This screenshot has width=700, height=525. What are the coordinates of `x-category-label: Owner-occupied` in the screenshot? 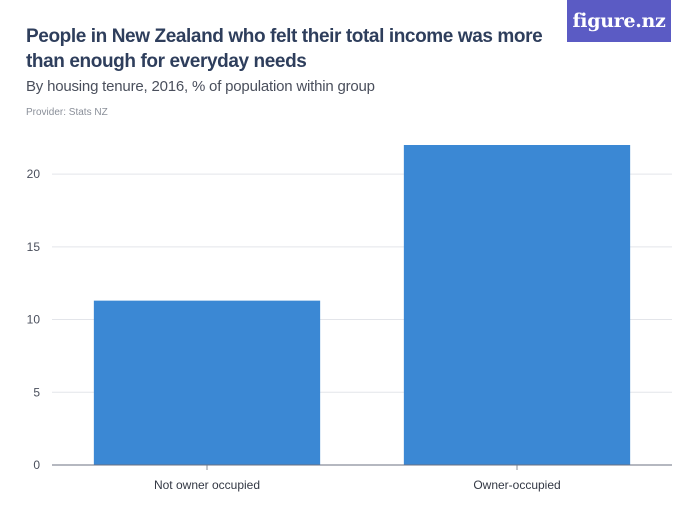 It's located at (516, 485).